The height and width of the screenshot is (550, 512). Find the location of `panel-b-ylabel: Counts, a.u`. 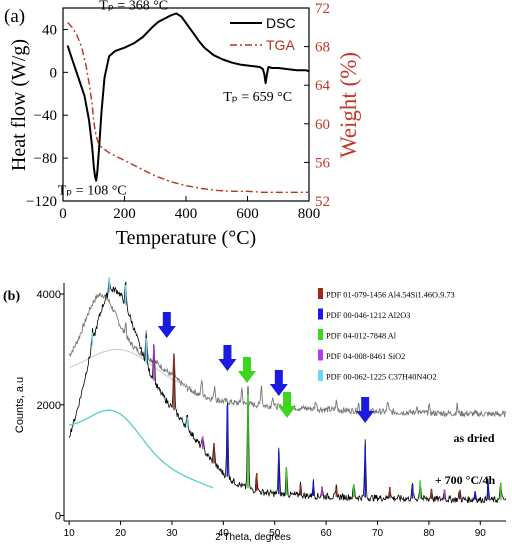

panel-b-ylabel: Counts, a.u is located at coordinates (20, 405).